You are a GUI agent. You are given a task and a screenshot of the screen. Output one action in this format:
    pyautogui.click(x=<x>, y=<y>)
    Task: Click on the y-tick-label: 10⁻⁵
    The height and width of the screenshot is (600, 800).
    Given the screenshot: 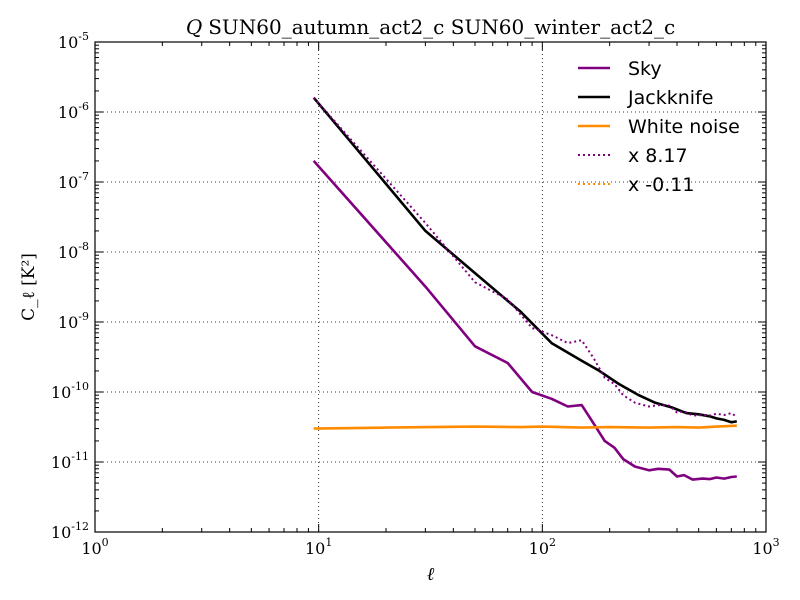 What is the action you would take?
    pyautogui.click(x=73, y=41)
    